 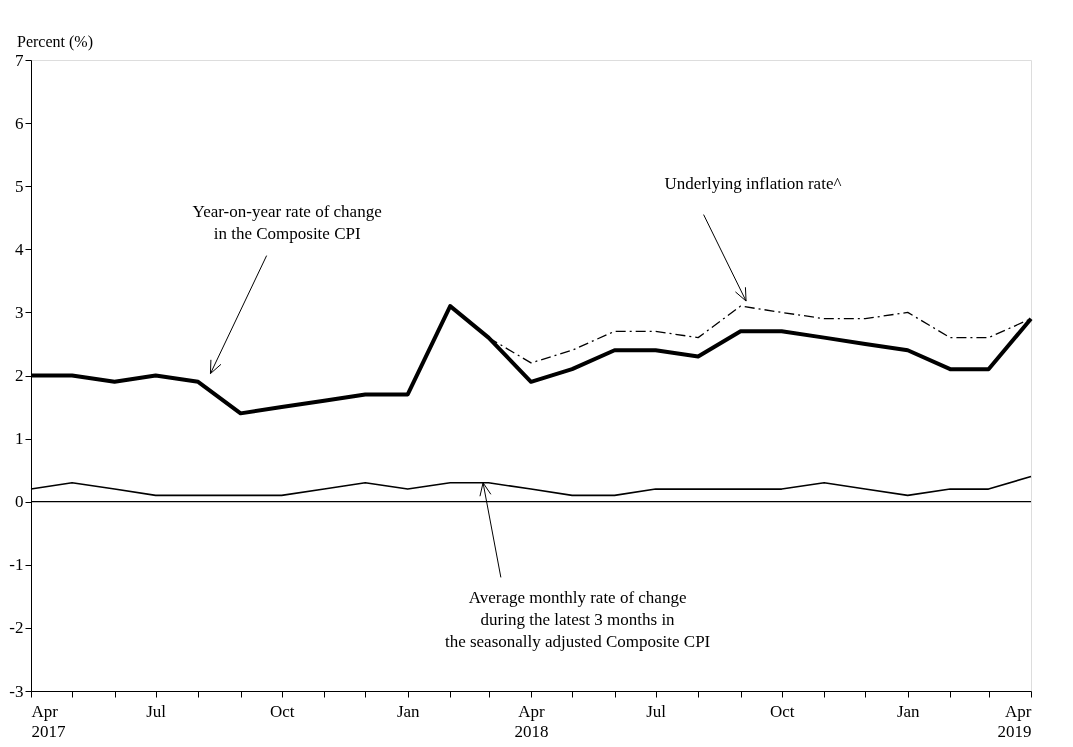 What do you see at coordinates (16, 691) in the screenshot?
I see `y-tick-label: -3` at bounding box center [16, 691].